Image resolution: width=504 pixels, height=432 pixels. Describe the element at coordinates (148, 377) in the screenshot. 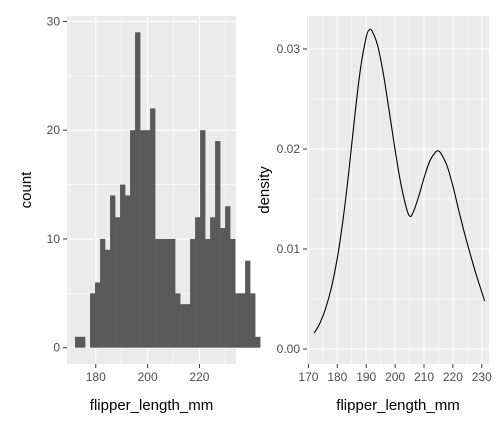

I see `histogram-x-tick-label: 200` at that location.